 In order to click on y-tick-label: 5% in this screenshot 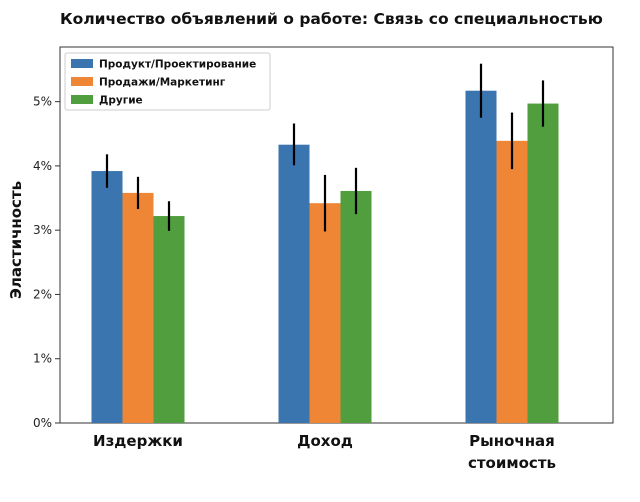, I will do `click(42, 102)`.